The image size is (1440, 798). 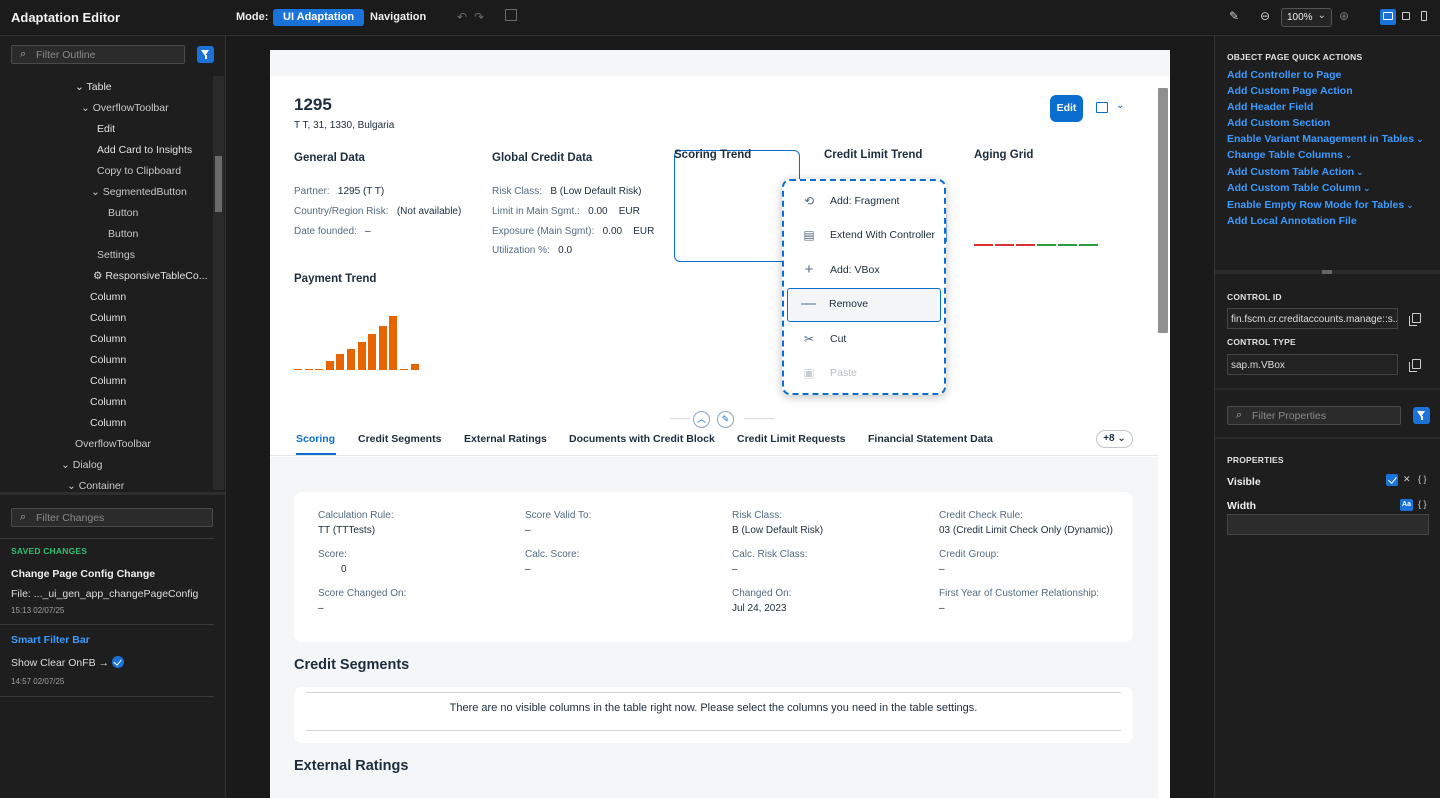 I want to click on filter-properties-input: ⌕ Filter Properties, so click(x=1314, y=415).